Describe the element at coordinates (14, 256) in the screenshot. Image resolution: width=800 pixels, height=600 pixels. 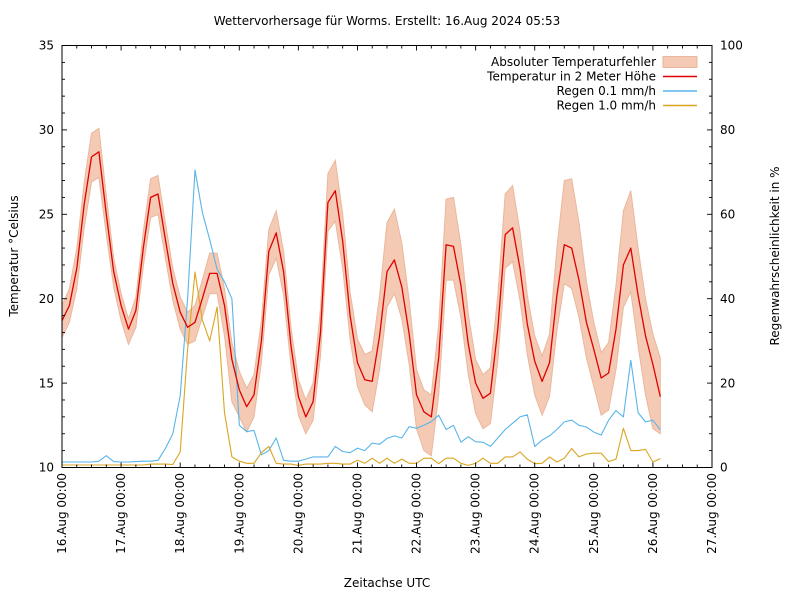
I see `y-axis-left-label: Temperatur °Celsius` at that location.